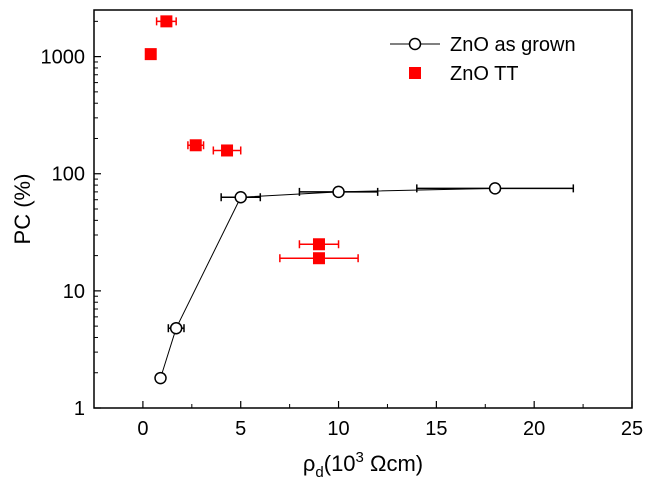 This screenshot has width=654, height=485. What do you see at coordinates (513, 45) in the screenshot?
I see `legend-label-as-grown: ZnO as grown` at bounding box center [513, 45].